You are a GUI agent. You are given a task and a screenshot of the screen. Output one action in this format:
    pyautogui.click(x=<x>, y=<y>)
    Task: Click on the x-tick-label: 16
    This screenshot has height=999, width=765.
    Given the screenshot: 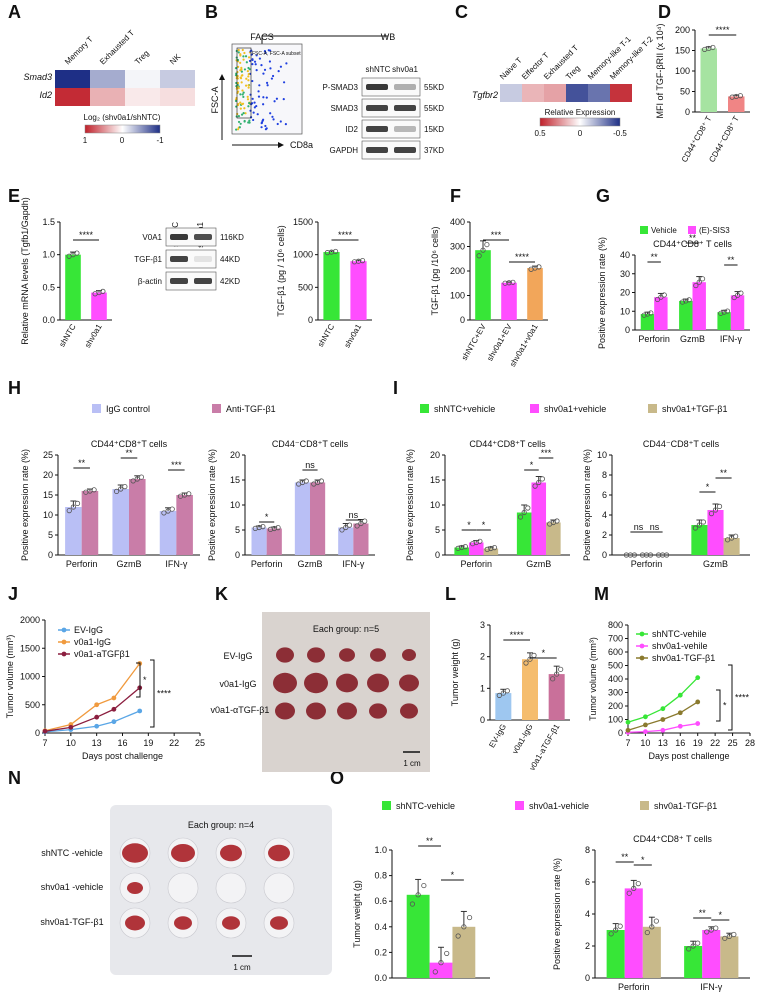 What is the action you would take?
    pyautogui.click(x=680, y=743)
    